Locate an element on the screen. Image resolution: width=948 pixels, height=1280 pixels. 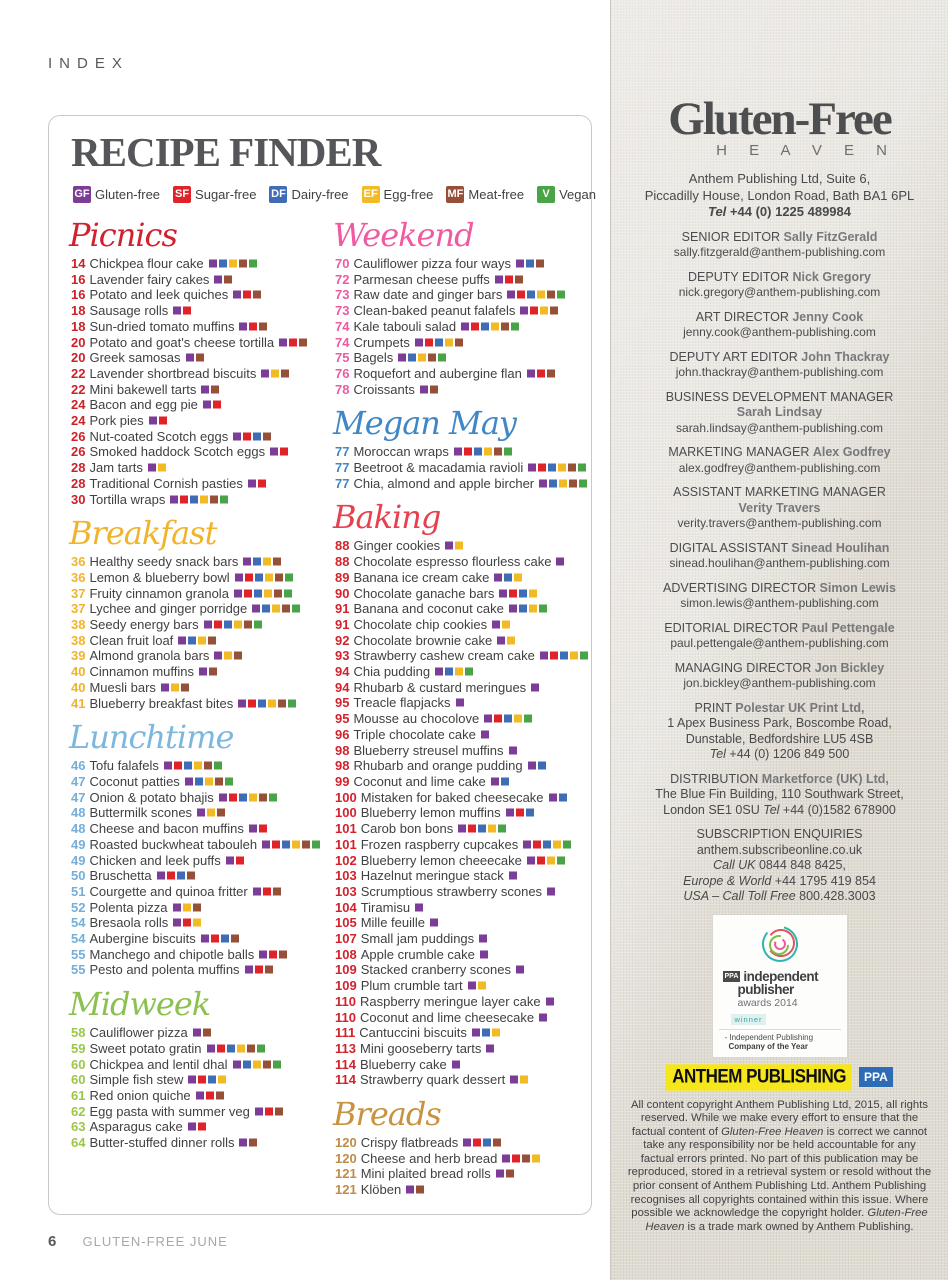
recipe-row: 46 Tofu falafels is located at coordinates (202, 766).